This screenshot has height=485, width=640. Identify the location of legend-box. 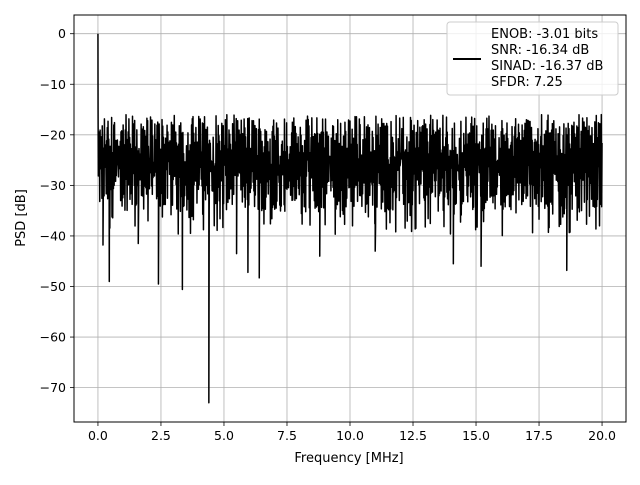
(532, 58).